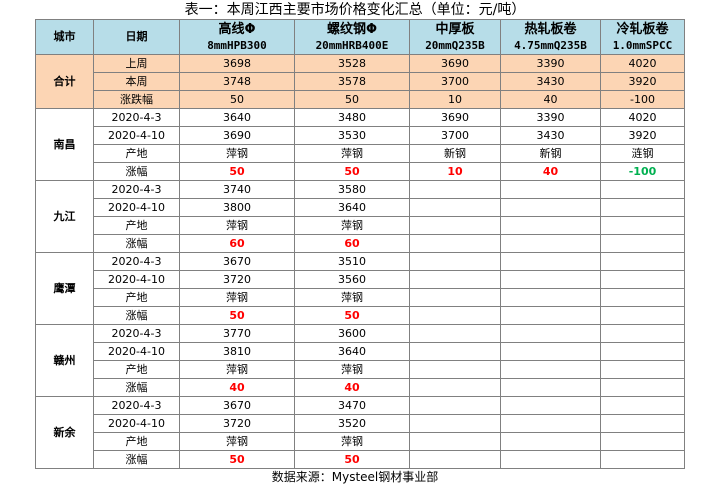 The image size is (710, 489). I want to click on table-row: 2020-4-10 3690 3530 3700 3430 3920, so click(360, 135).